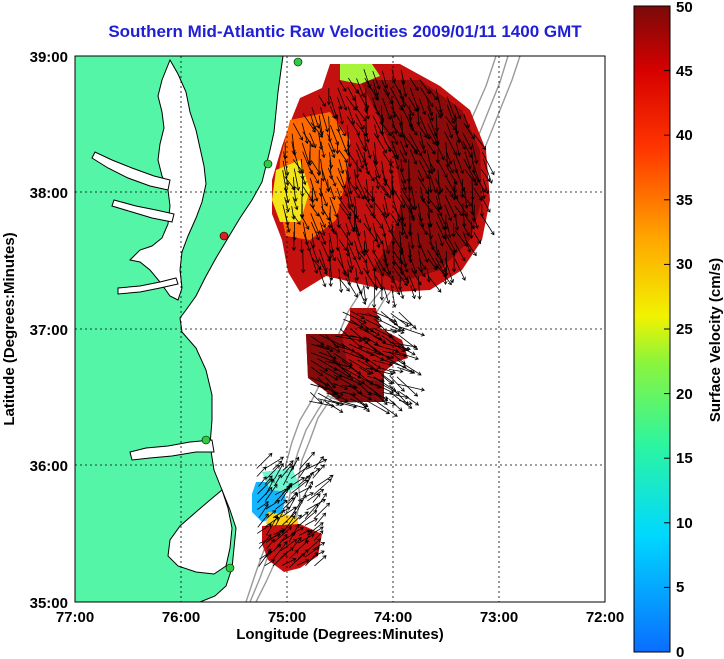 The image size is (724, 659). I want to click on colorbar-tick-label: 25, so click(684, 329).